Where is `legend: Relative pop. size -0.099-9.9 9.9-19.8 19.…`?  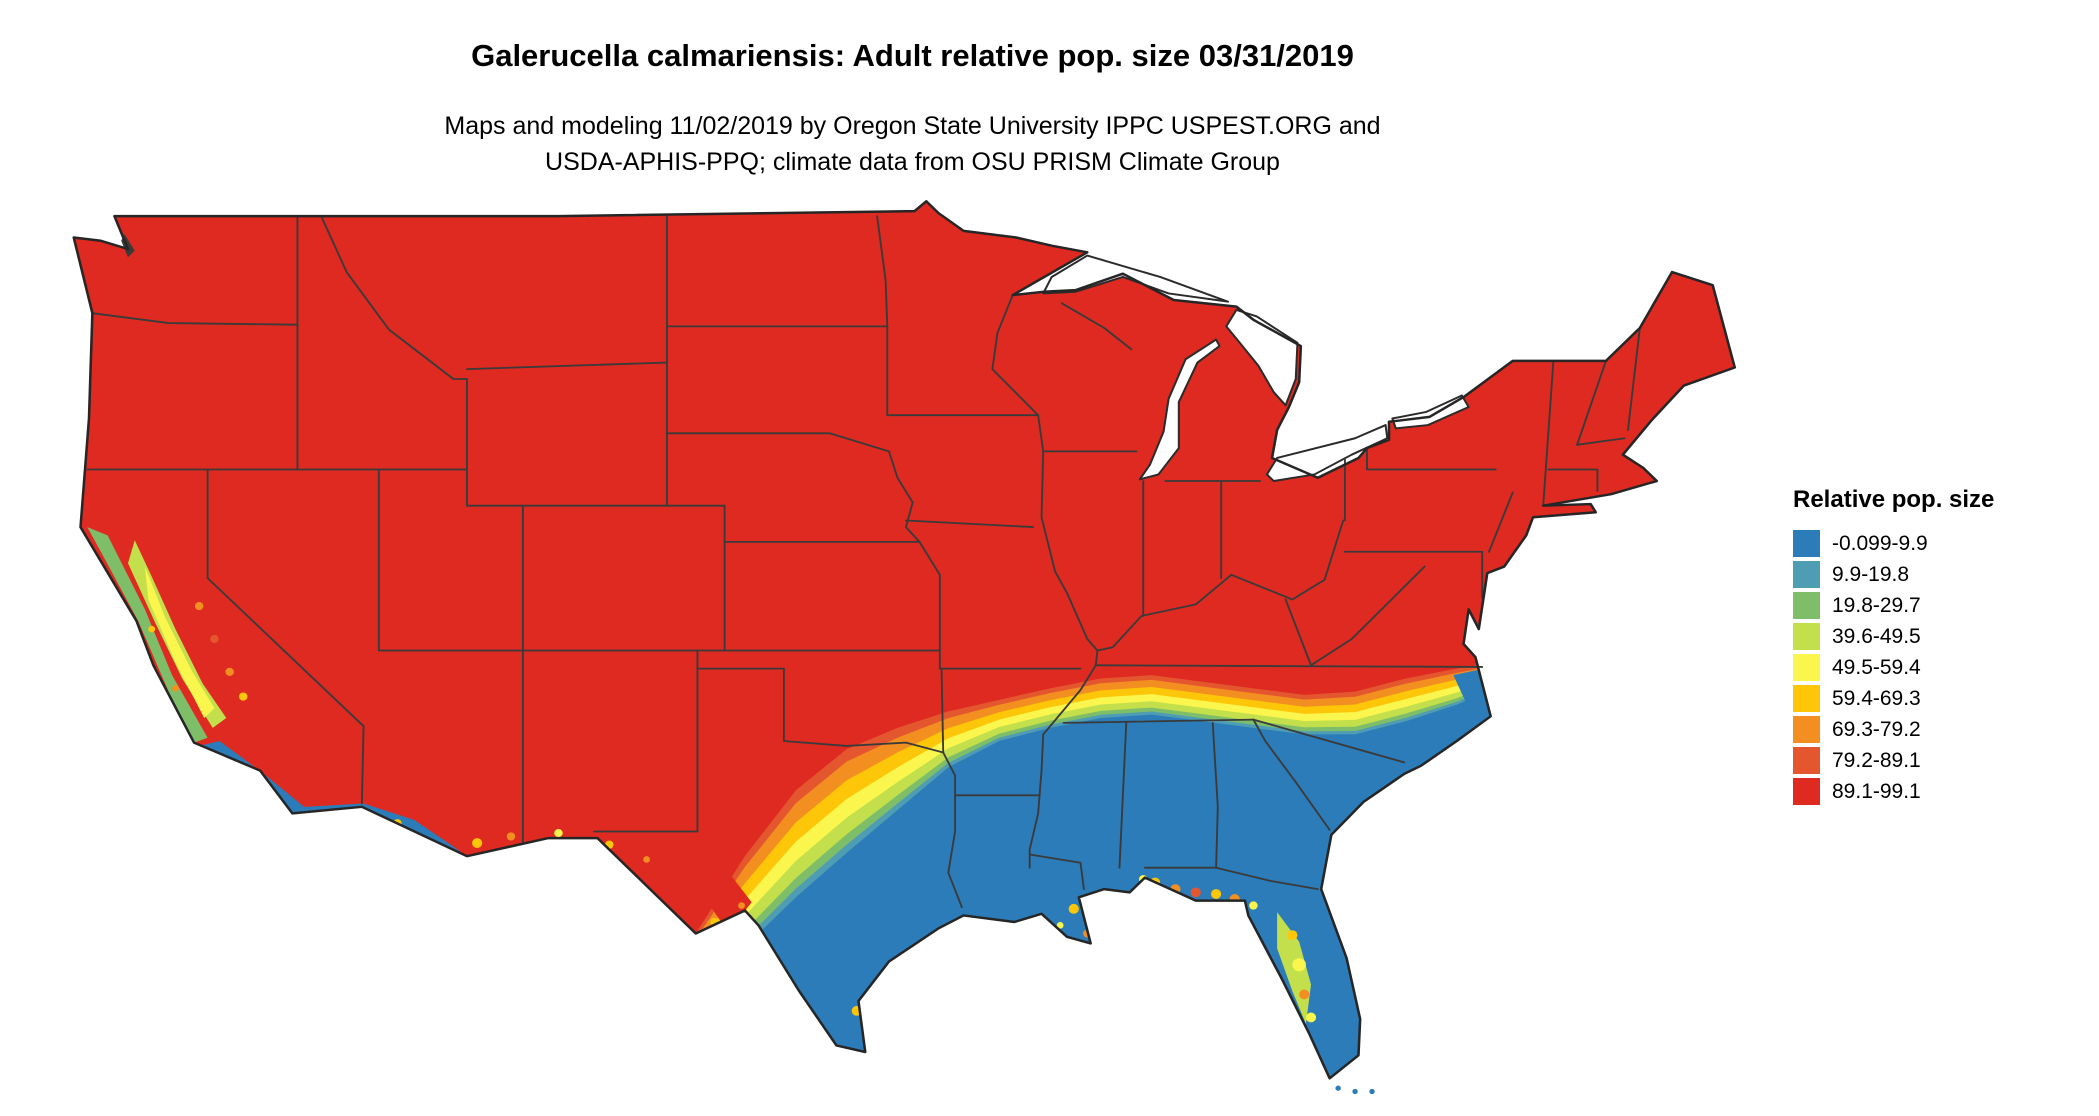 legend: Relative pop. size -0.099-9.9 9.9-19.8 19.… is located at coordinates (1933, 646).